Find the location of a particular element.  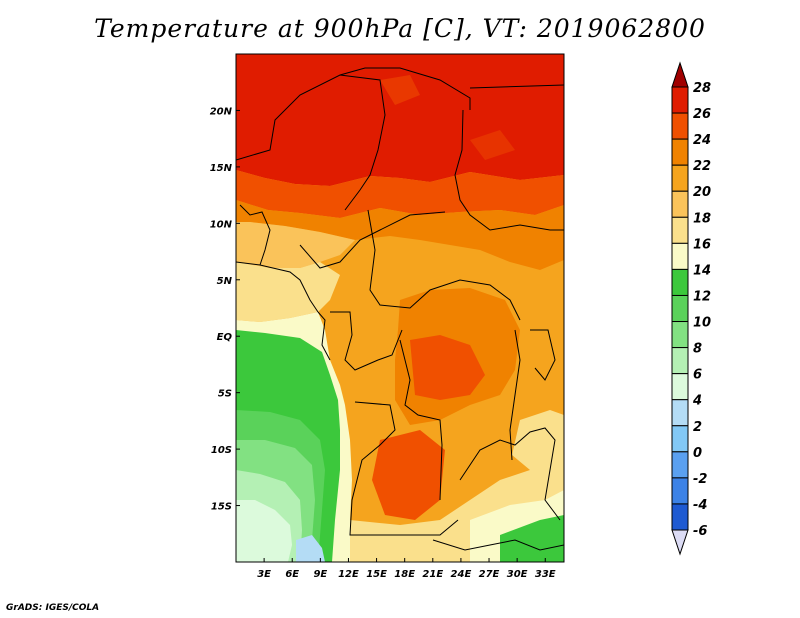

colorbar-level-label: 12 is located at coordinates (702, 296).